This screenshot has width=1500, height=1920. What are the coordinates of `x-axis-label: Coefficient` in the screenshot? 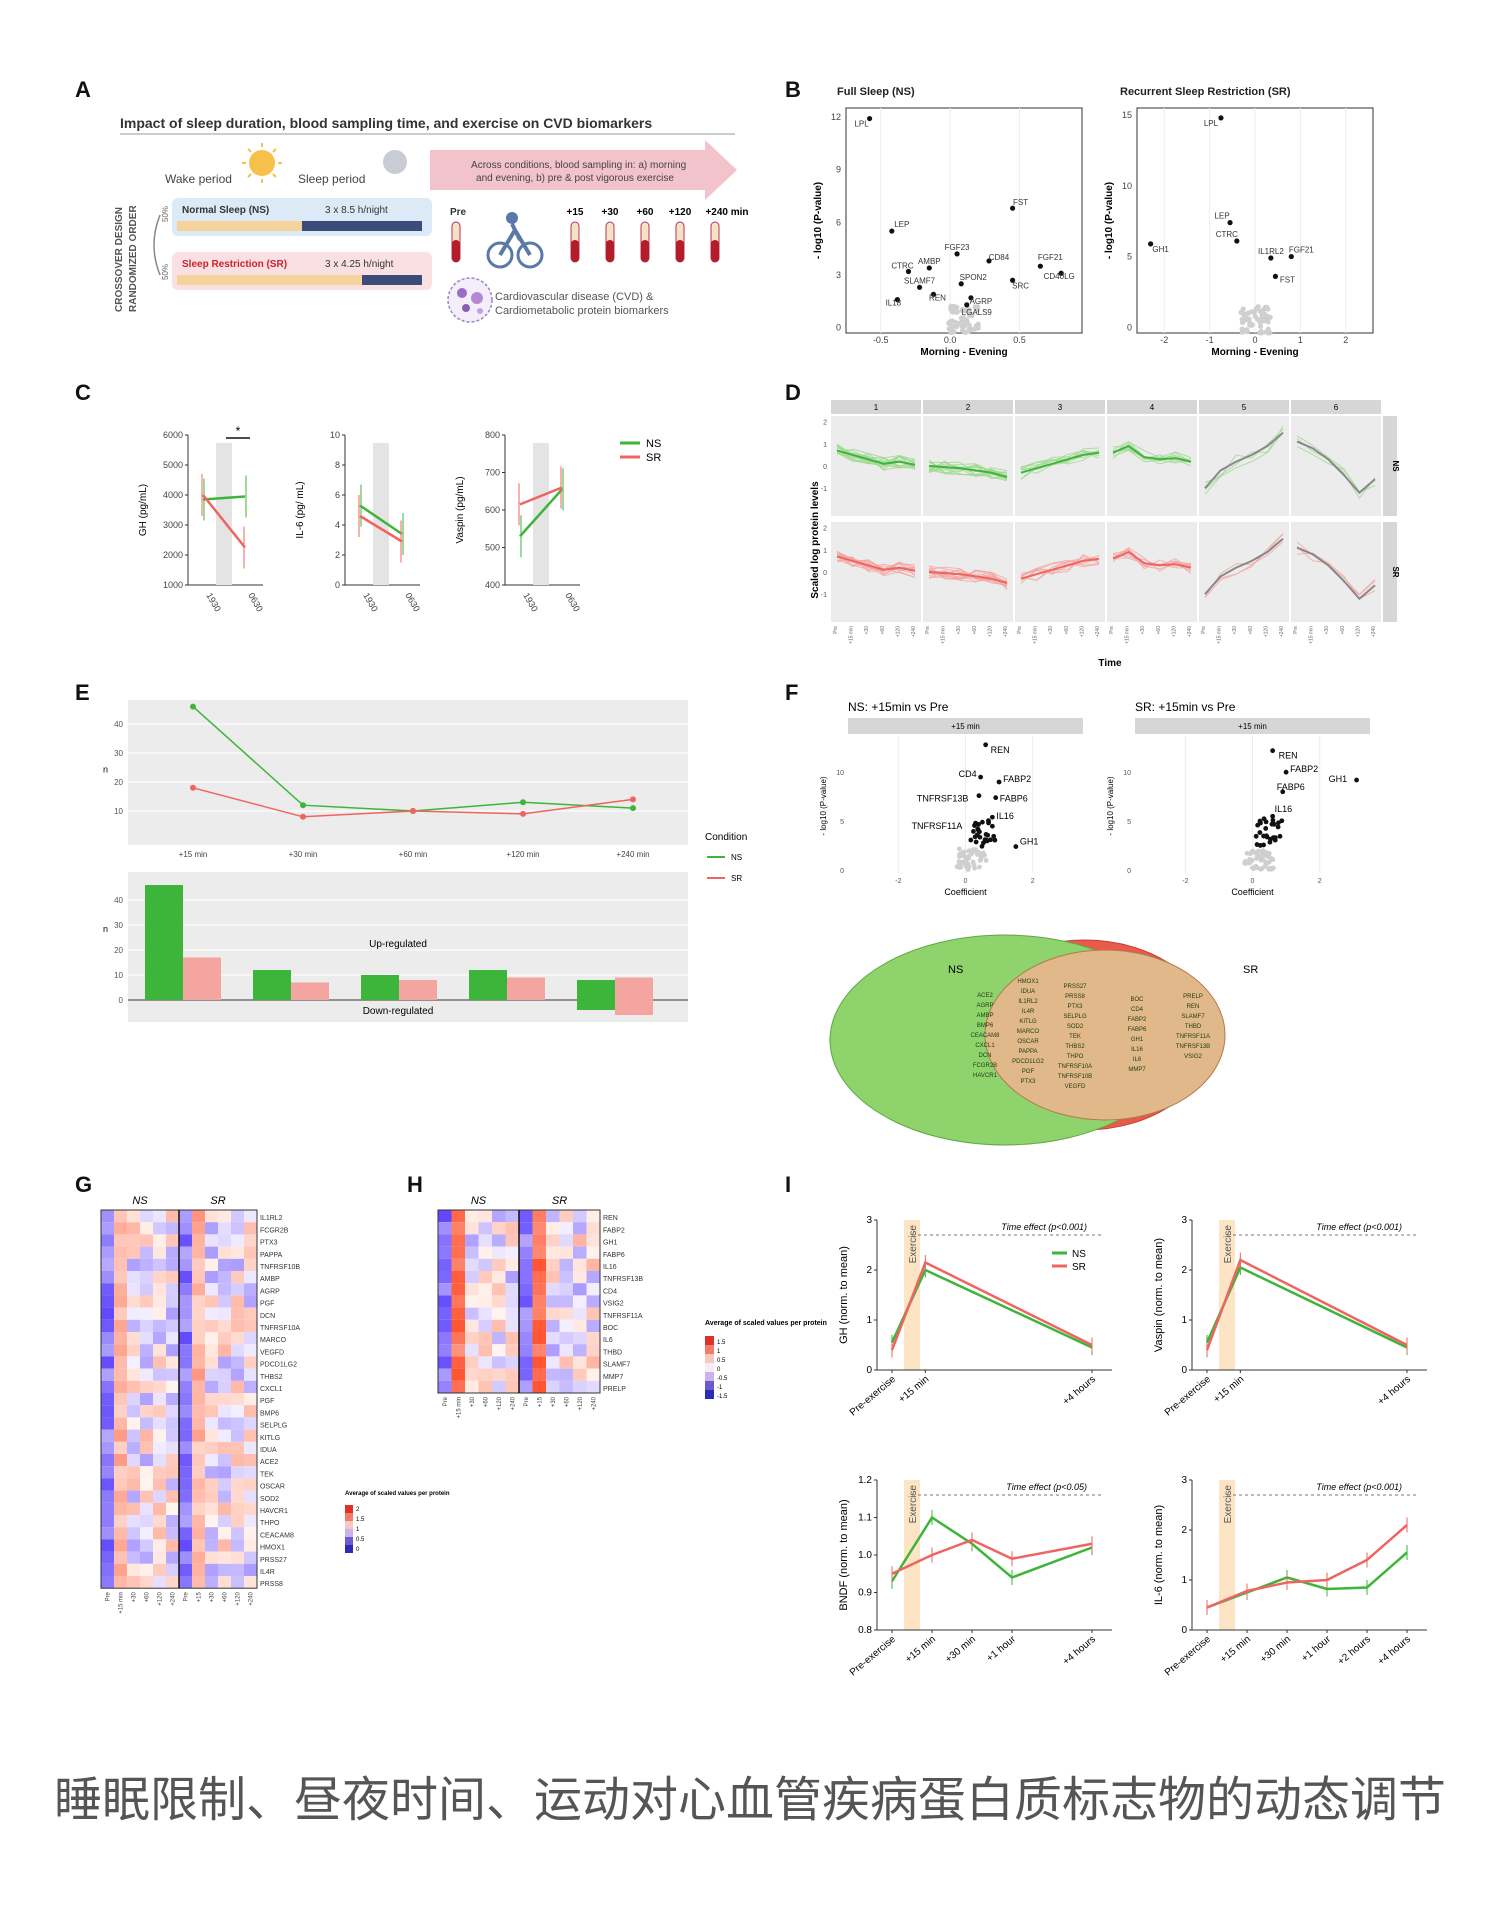 It's located at (965, 892).